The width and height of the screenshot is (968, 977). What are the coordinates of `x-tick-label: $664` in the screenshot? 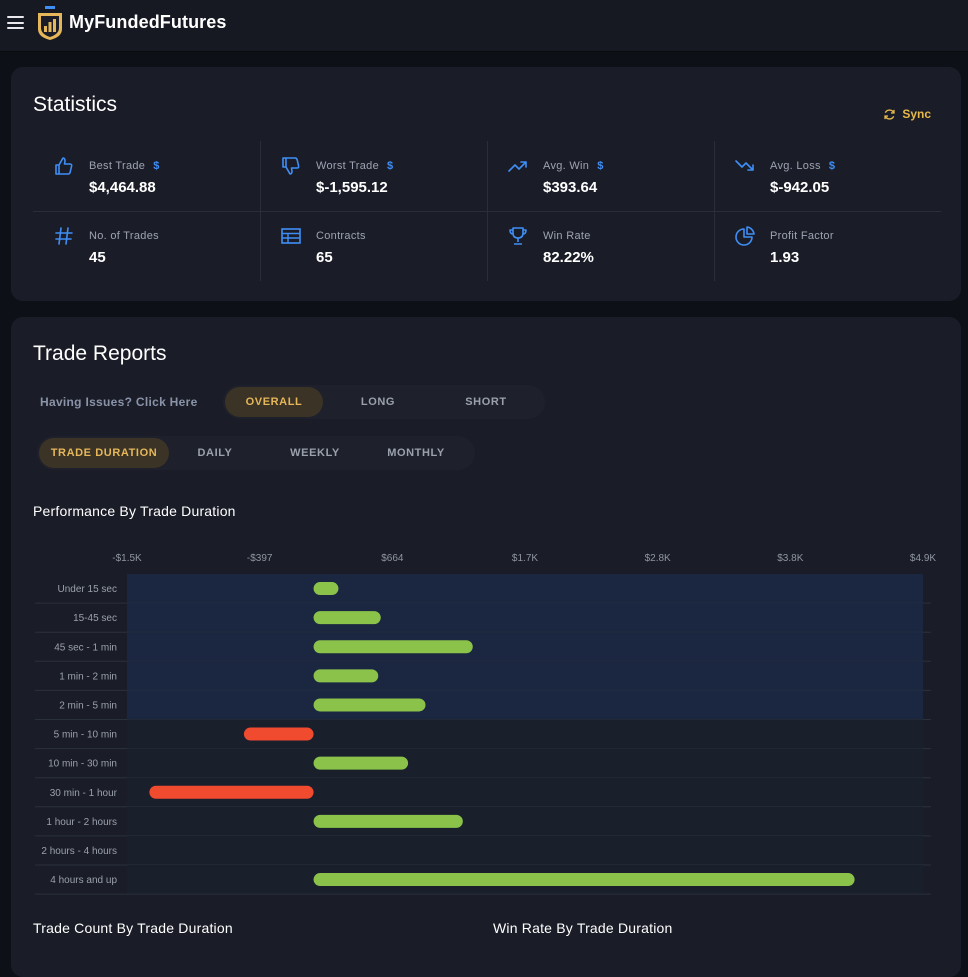 It's located at (392, 558).